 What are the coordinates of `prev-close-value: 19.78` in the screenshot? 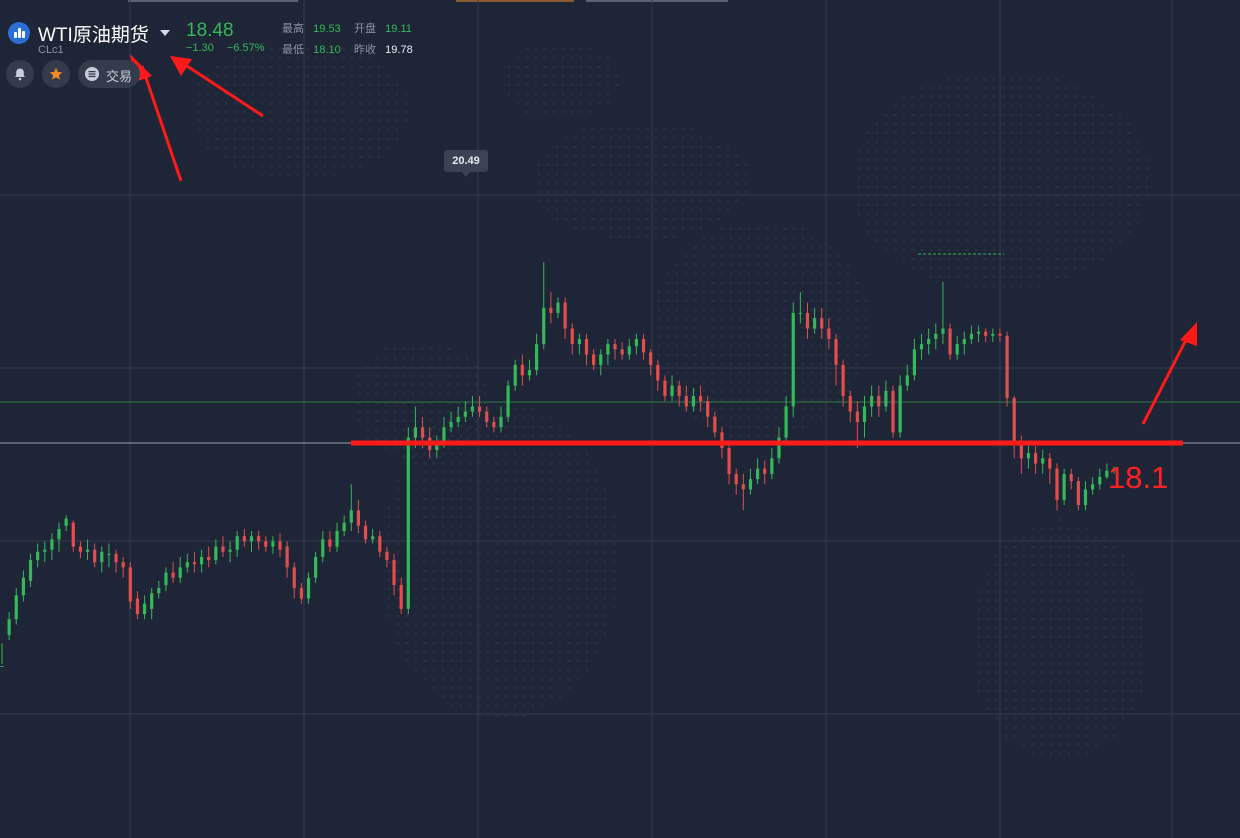 It's located at (399, 50).